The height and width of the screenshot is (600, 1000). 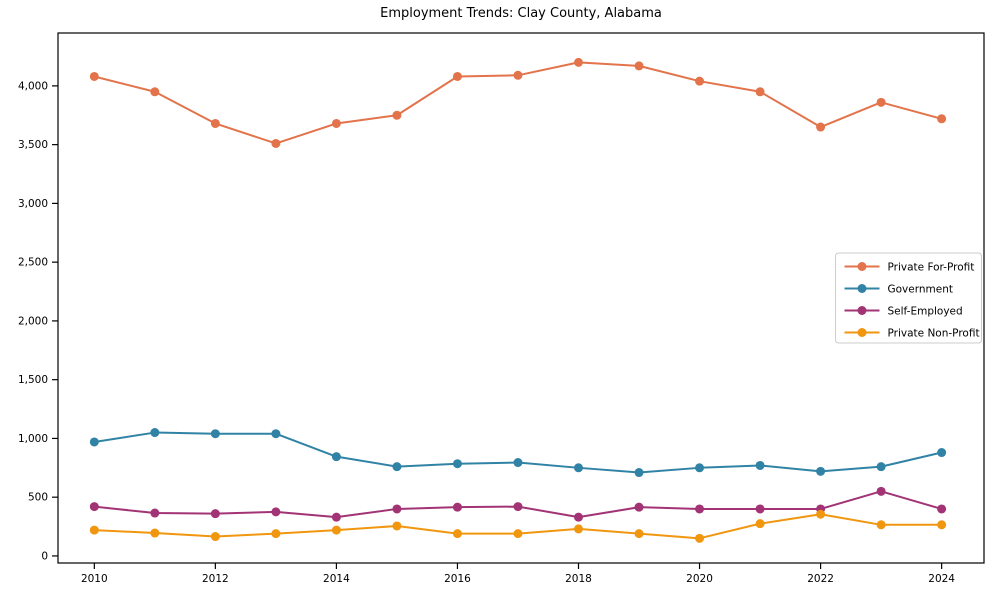 I want to click on data-point-self-employed-2024, so click(x=942, y=509).